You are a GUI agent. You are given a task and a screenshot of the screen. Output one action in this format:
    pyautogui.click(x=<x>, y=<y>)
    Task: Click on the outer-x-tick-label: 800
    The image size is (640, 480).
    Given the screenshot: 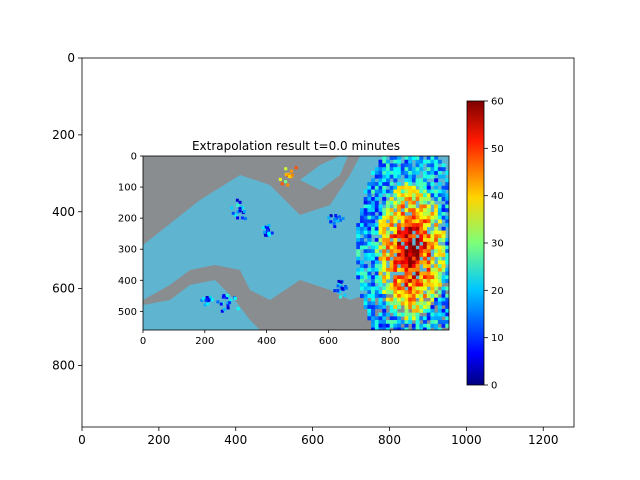 What is the action you would take?
    pyautogui.click(x=389, y=440)
    